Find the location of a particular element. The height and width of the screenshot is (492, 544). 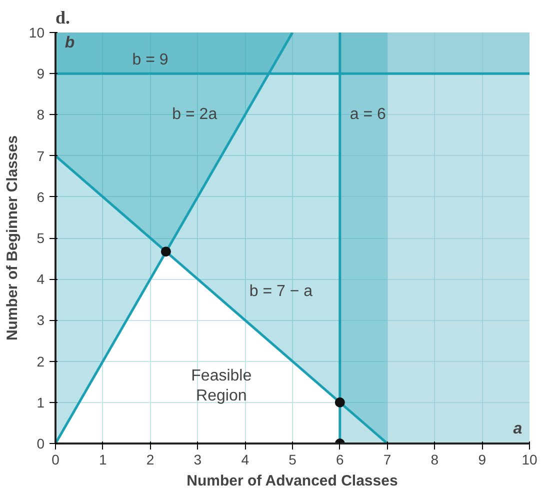

y-tick-label: 7 is located at coordinates (40, 156).